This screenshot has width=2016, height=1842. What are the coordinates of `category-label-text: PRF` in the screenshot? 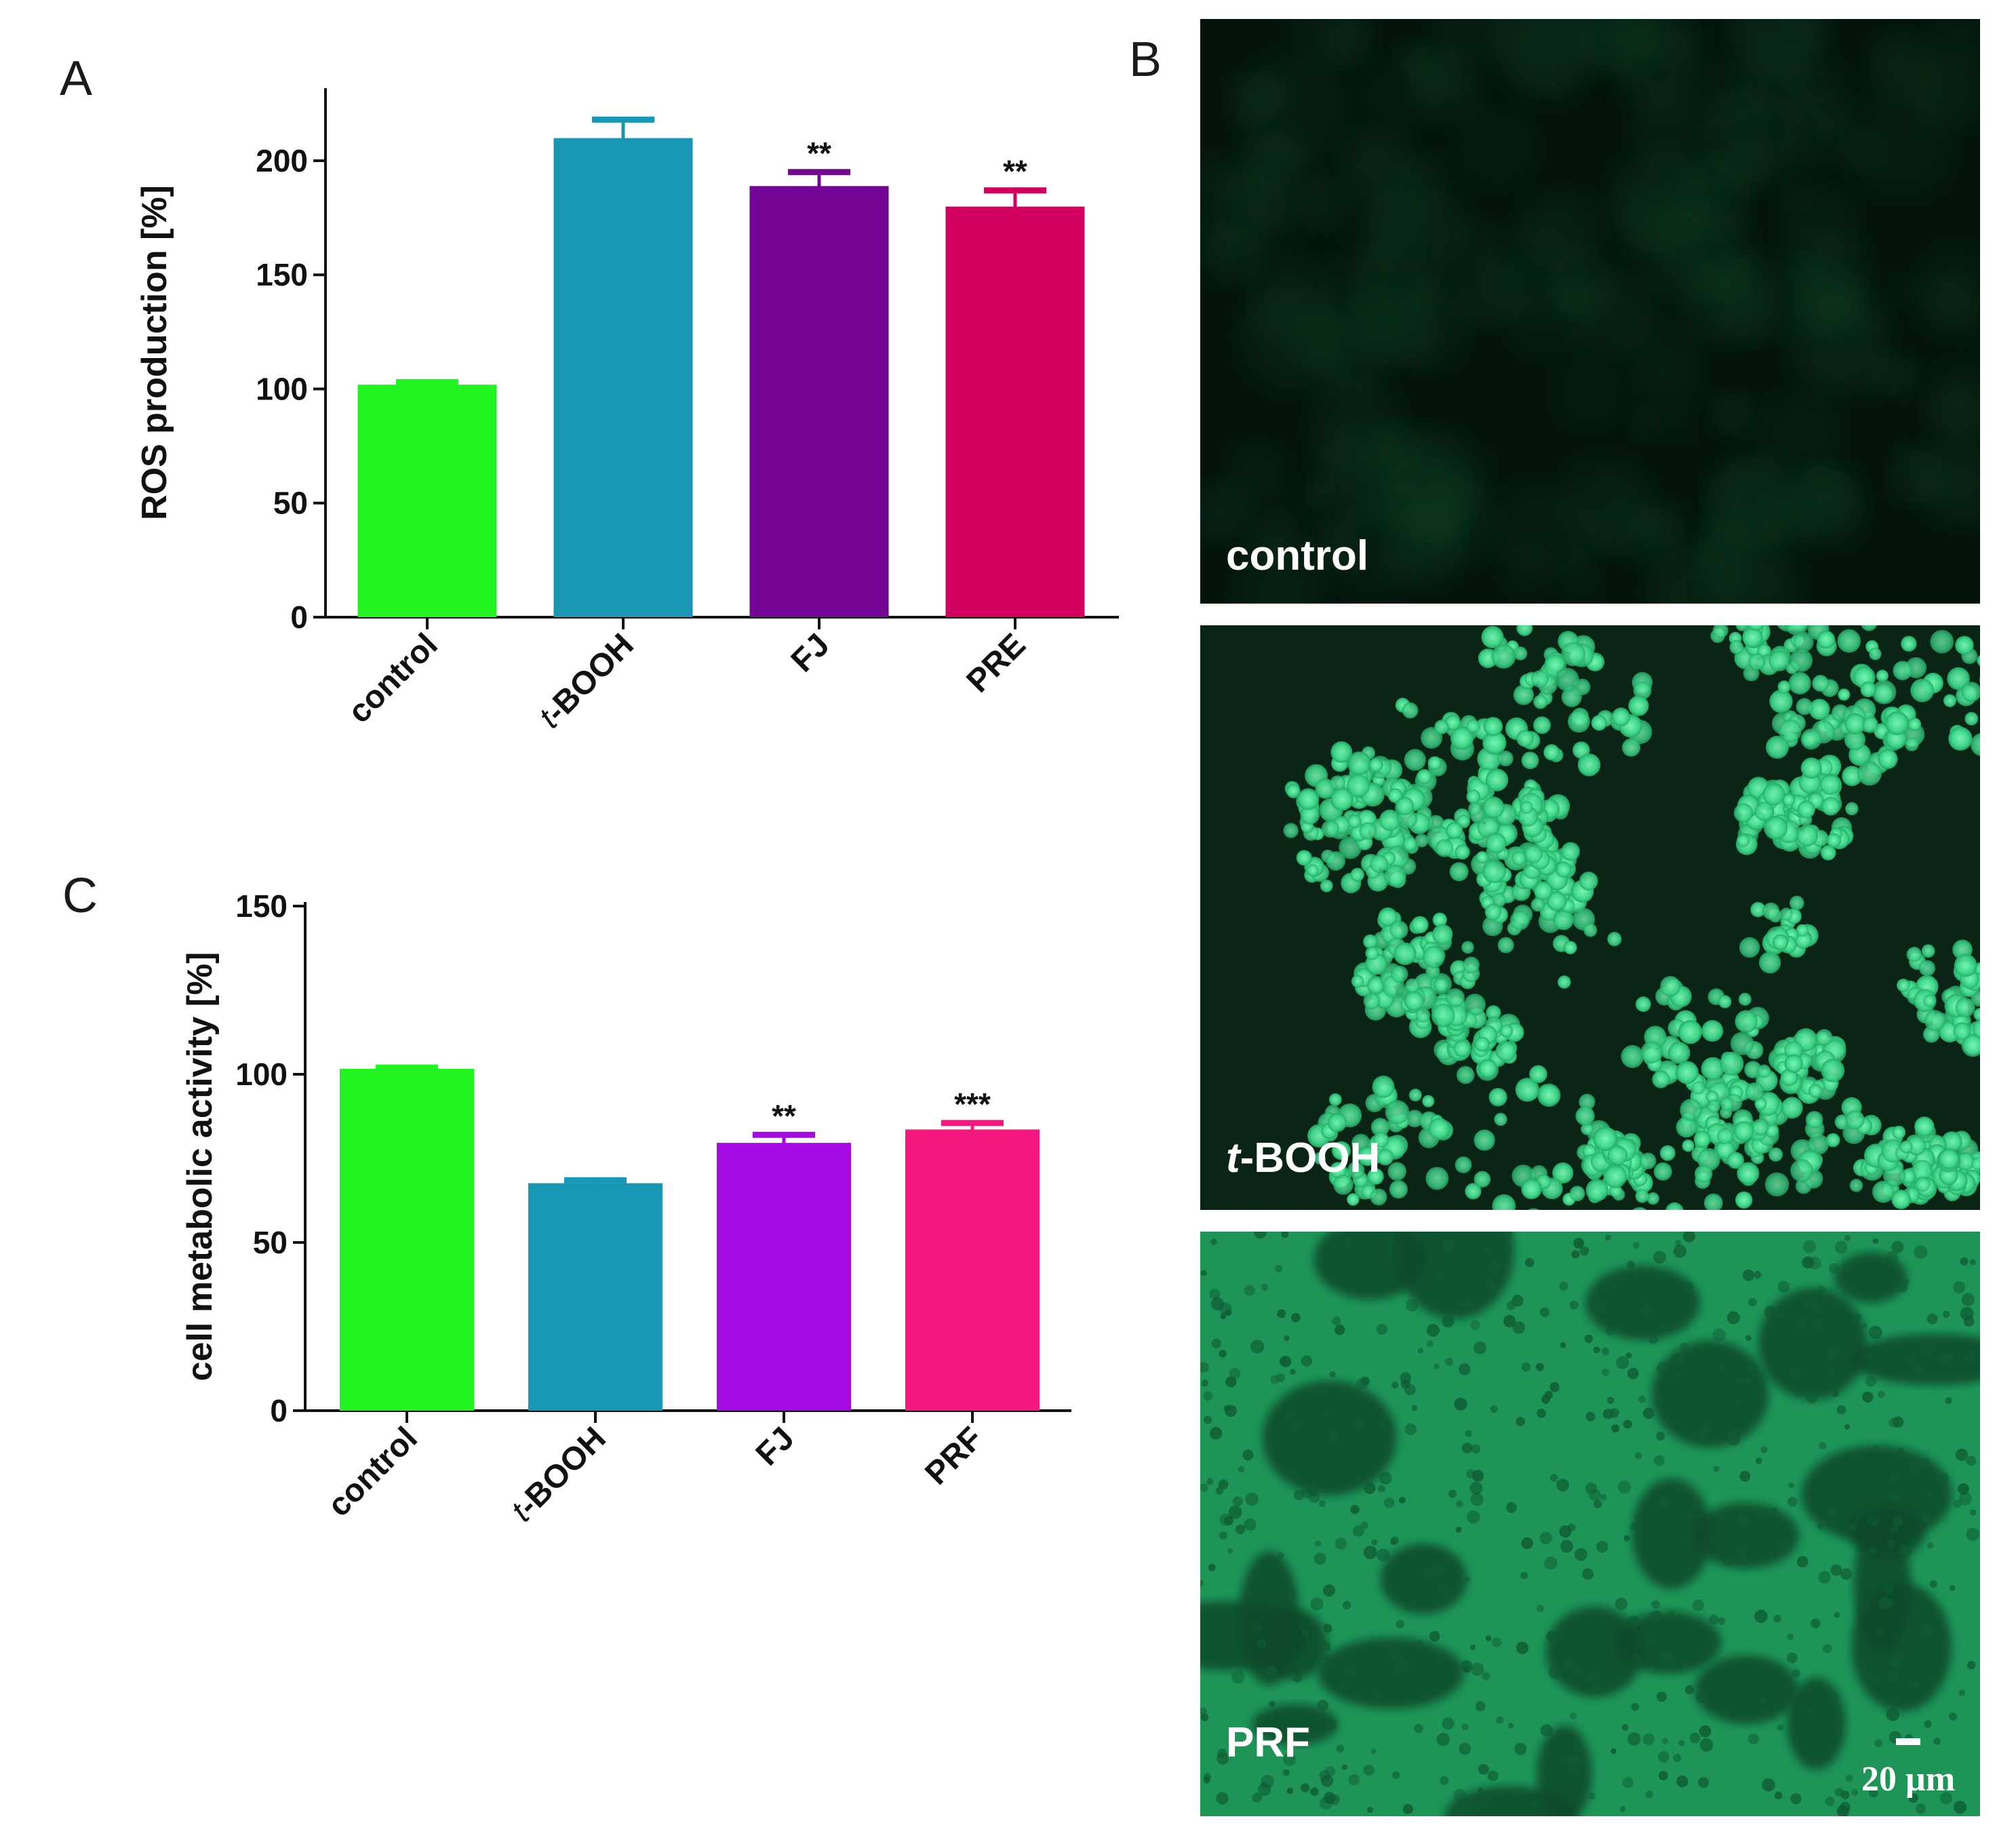 It's located at (953, 1455).